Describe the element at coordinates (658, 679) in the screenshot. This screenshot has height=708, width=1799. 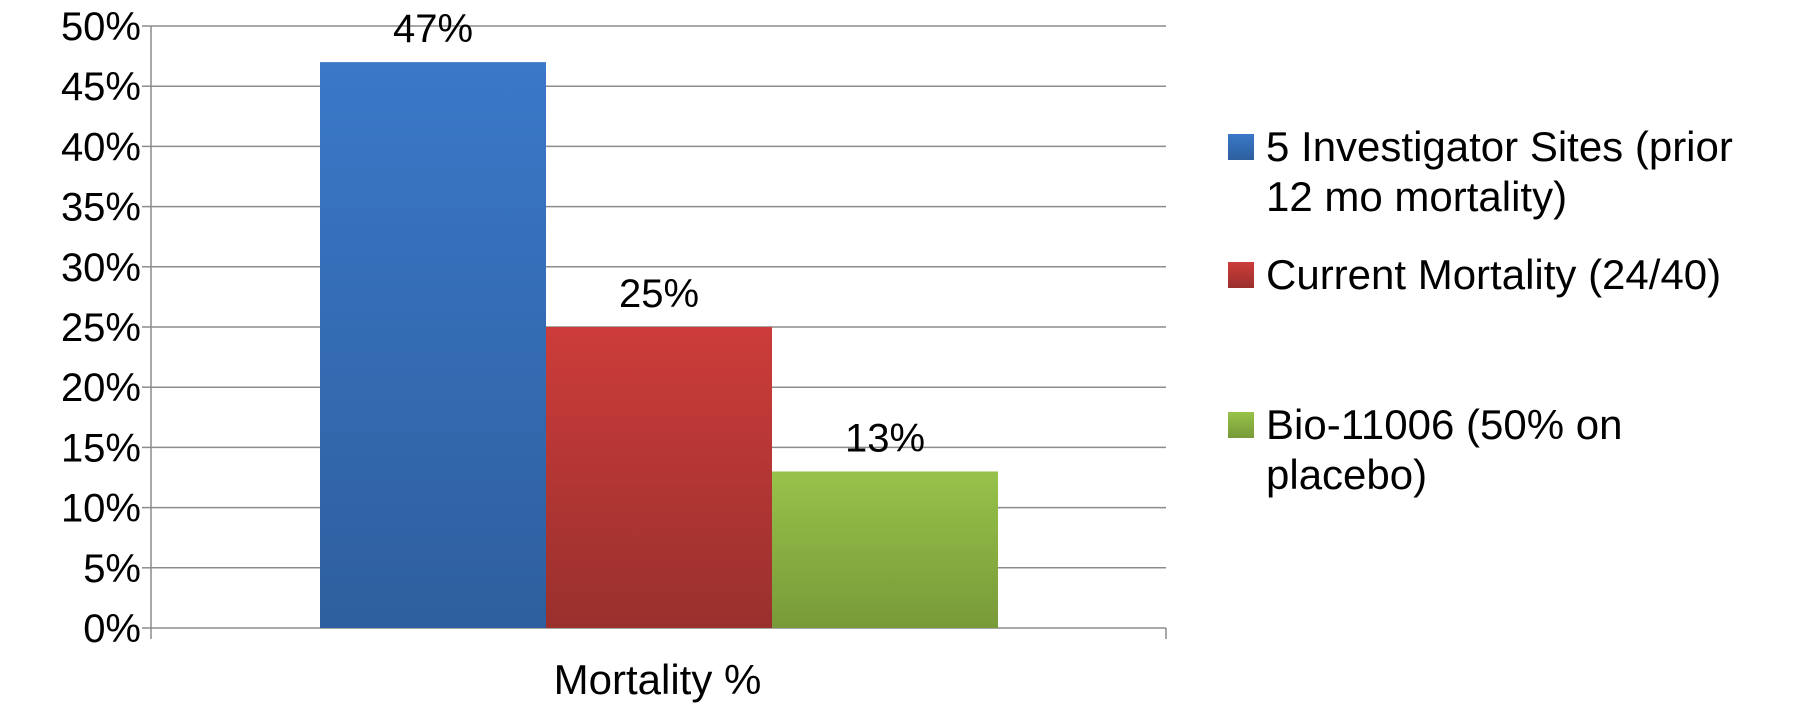
I see `x-category-label: Mortality %` at that location.